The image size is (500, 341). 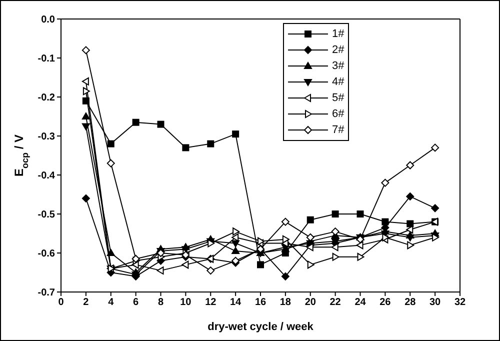 I want to click on y-tick-label: -0.5, so click(x=47, y=215).